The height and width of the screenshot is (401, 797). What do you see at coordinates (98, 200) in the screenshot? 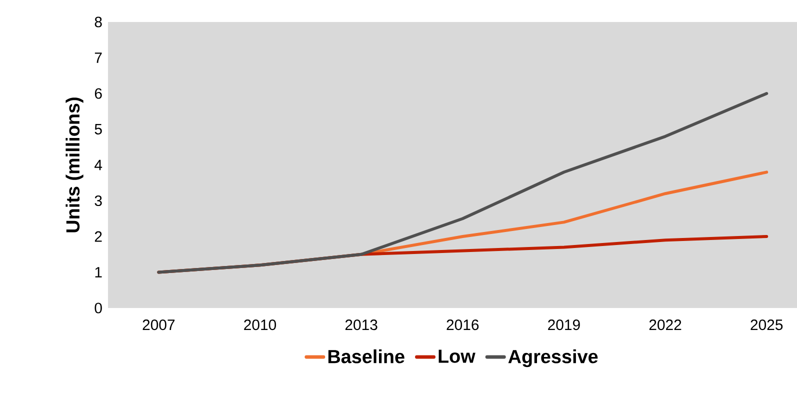
I see `y-tick-label: 3` at bounding box center [98, 200].